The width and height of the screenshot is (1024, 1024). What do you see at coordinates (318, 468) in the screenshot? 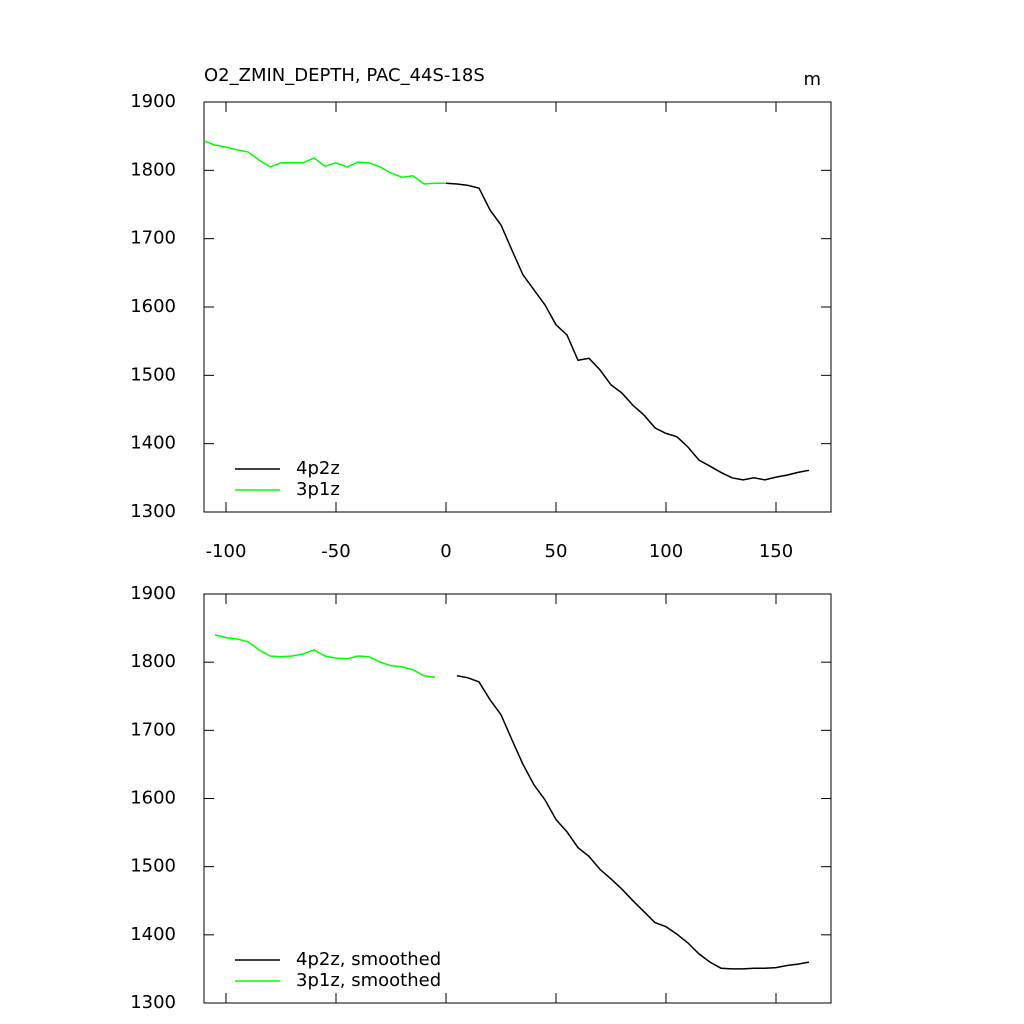
I see `legend-label: 4p2z` at bounding box center [318, 468].